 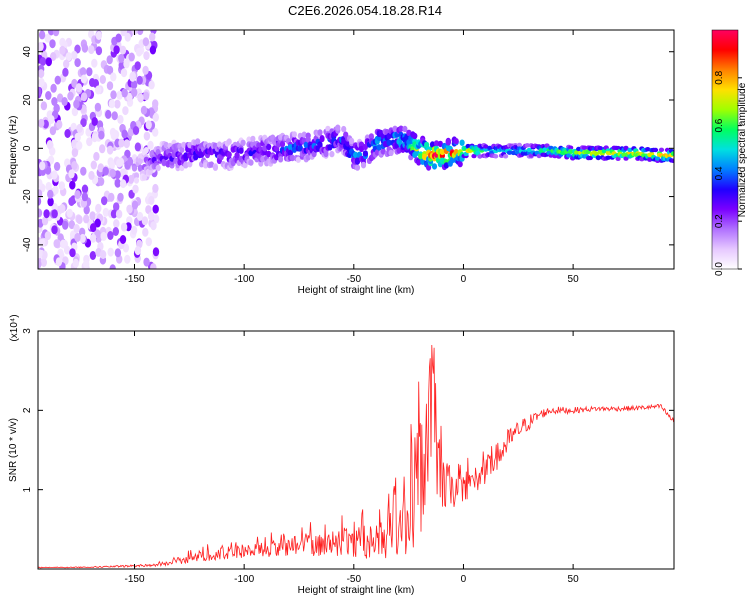 What do you see at coordinates (725, 149) in the screenshot?
I see `colorbar-gradient` at bounding box center [725, 149].